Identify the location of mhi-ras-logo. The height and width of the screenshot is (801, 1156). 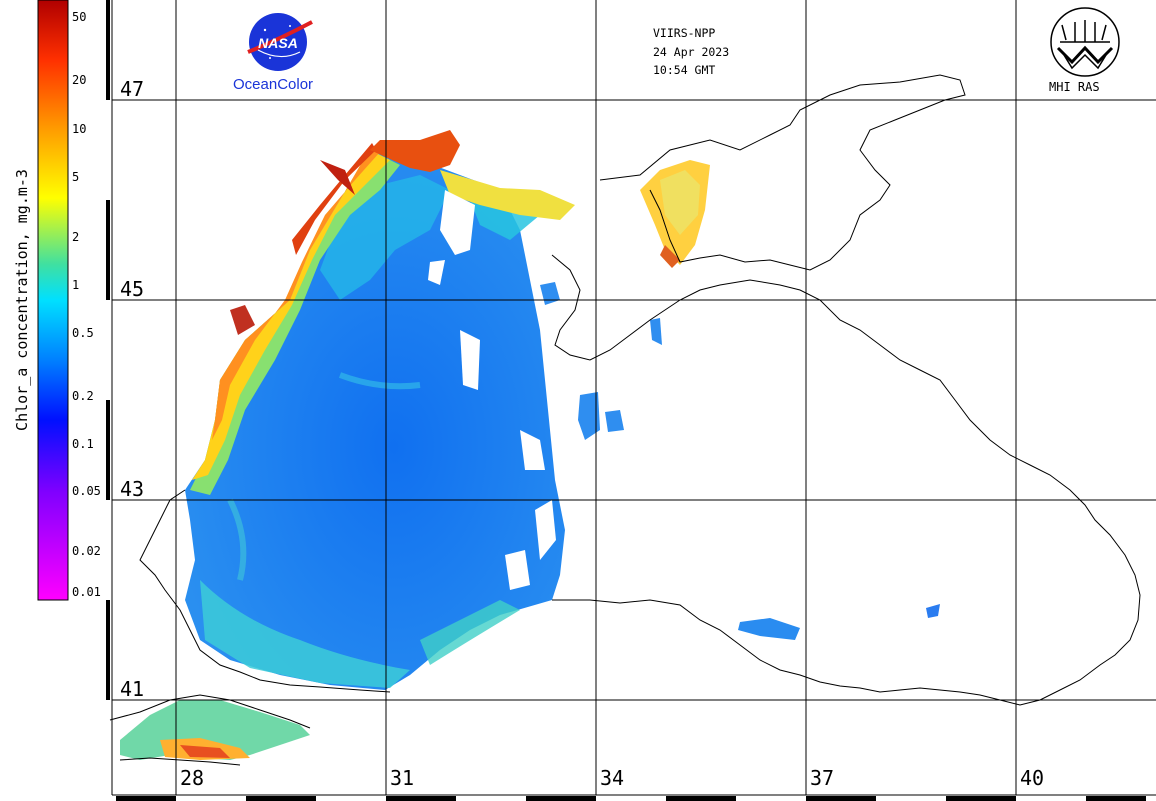
(1085, 42).